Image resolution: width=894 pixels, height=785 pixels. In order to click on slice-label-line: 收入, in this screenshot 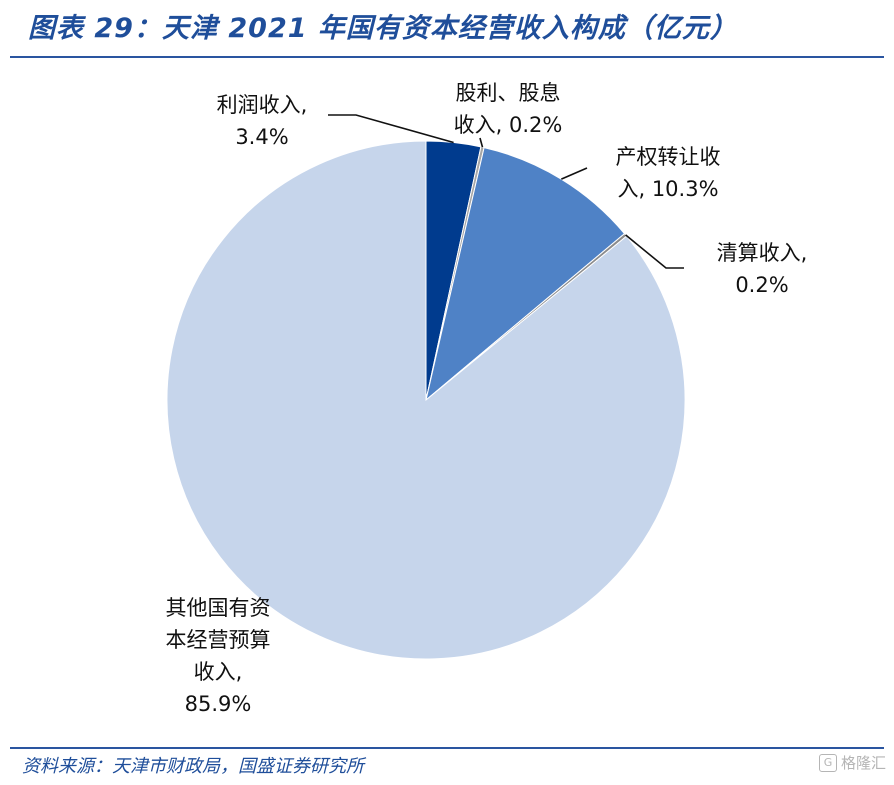, I will do `click(218, 672)`.